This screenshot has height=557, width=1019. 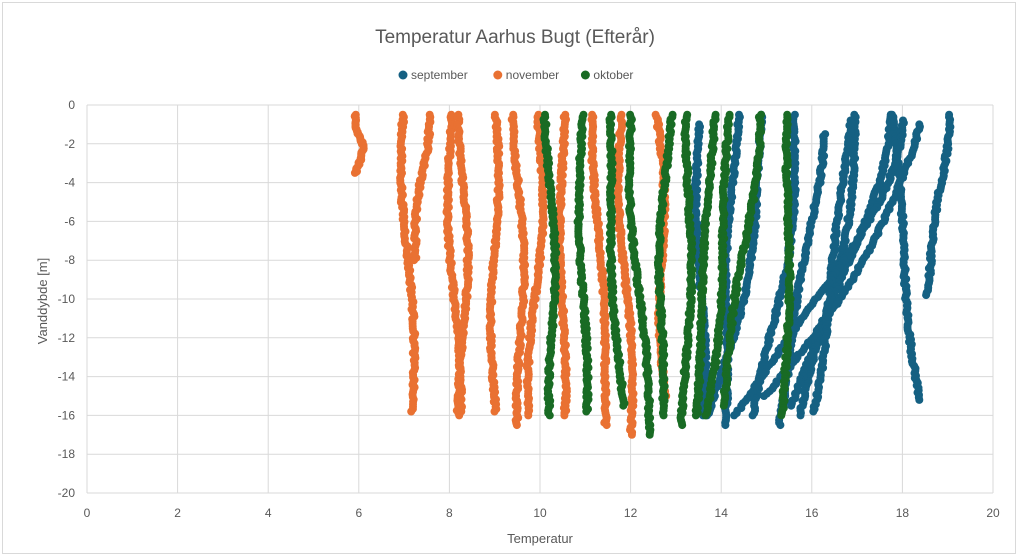 What do you see at coordinates (631, 513) in the screenshot?
I see `x-tick-label: 12` at bounding box center [631, 513].